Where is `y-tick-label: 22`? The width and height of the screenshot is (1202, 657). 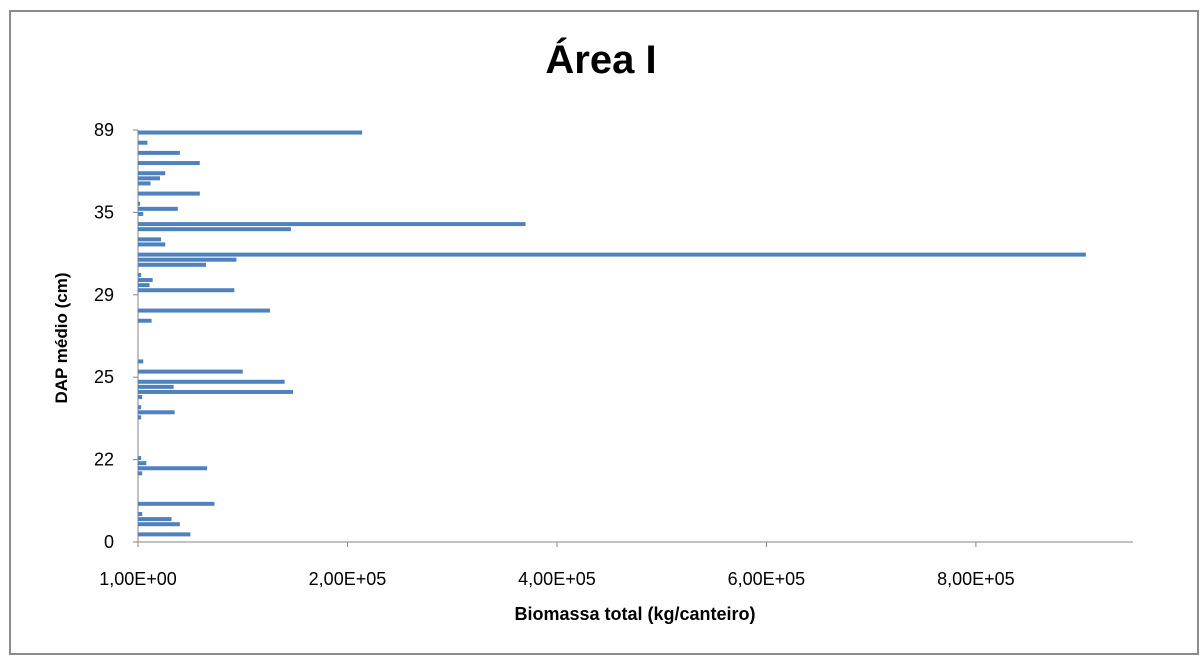
y-tick-label: 22 is located at coordinates (104, 460).